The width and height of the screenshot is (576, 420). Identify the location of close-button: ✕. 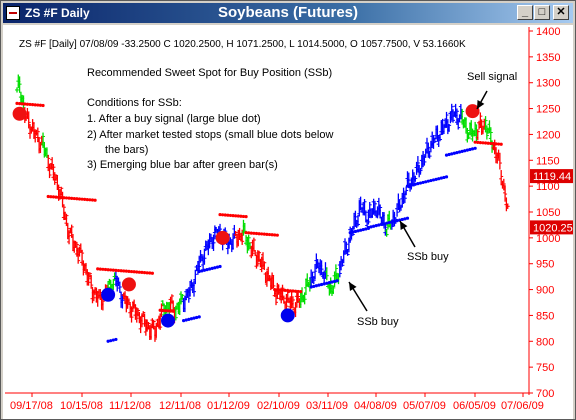
(561, 12).